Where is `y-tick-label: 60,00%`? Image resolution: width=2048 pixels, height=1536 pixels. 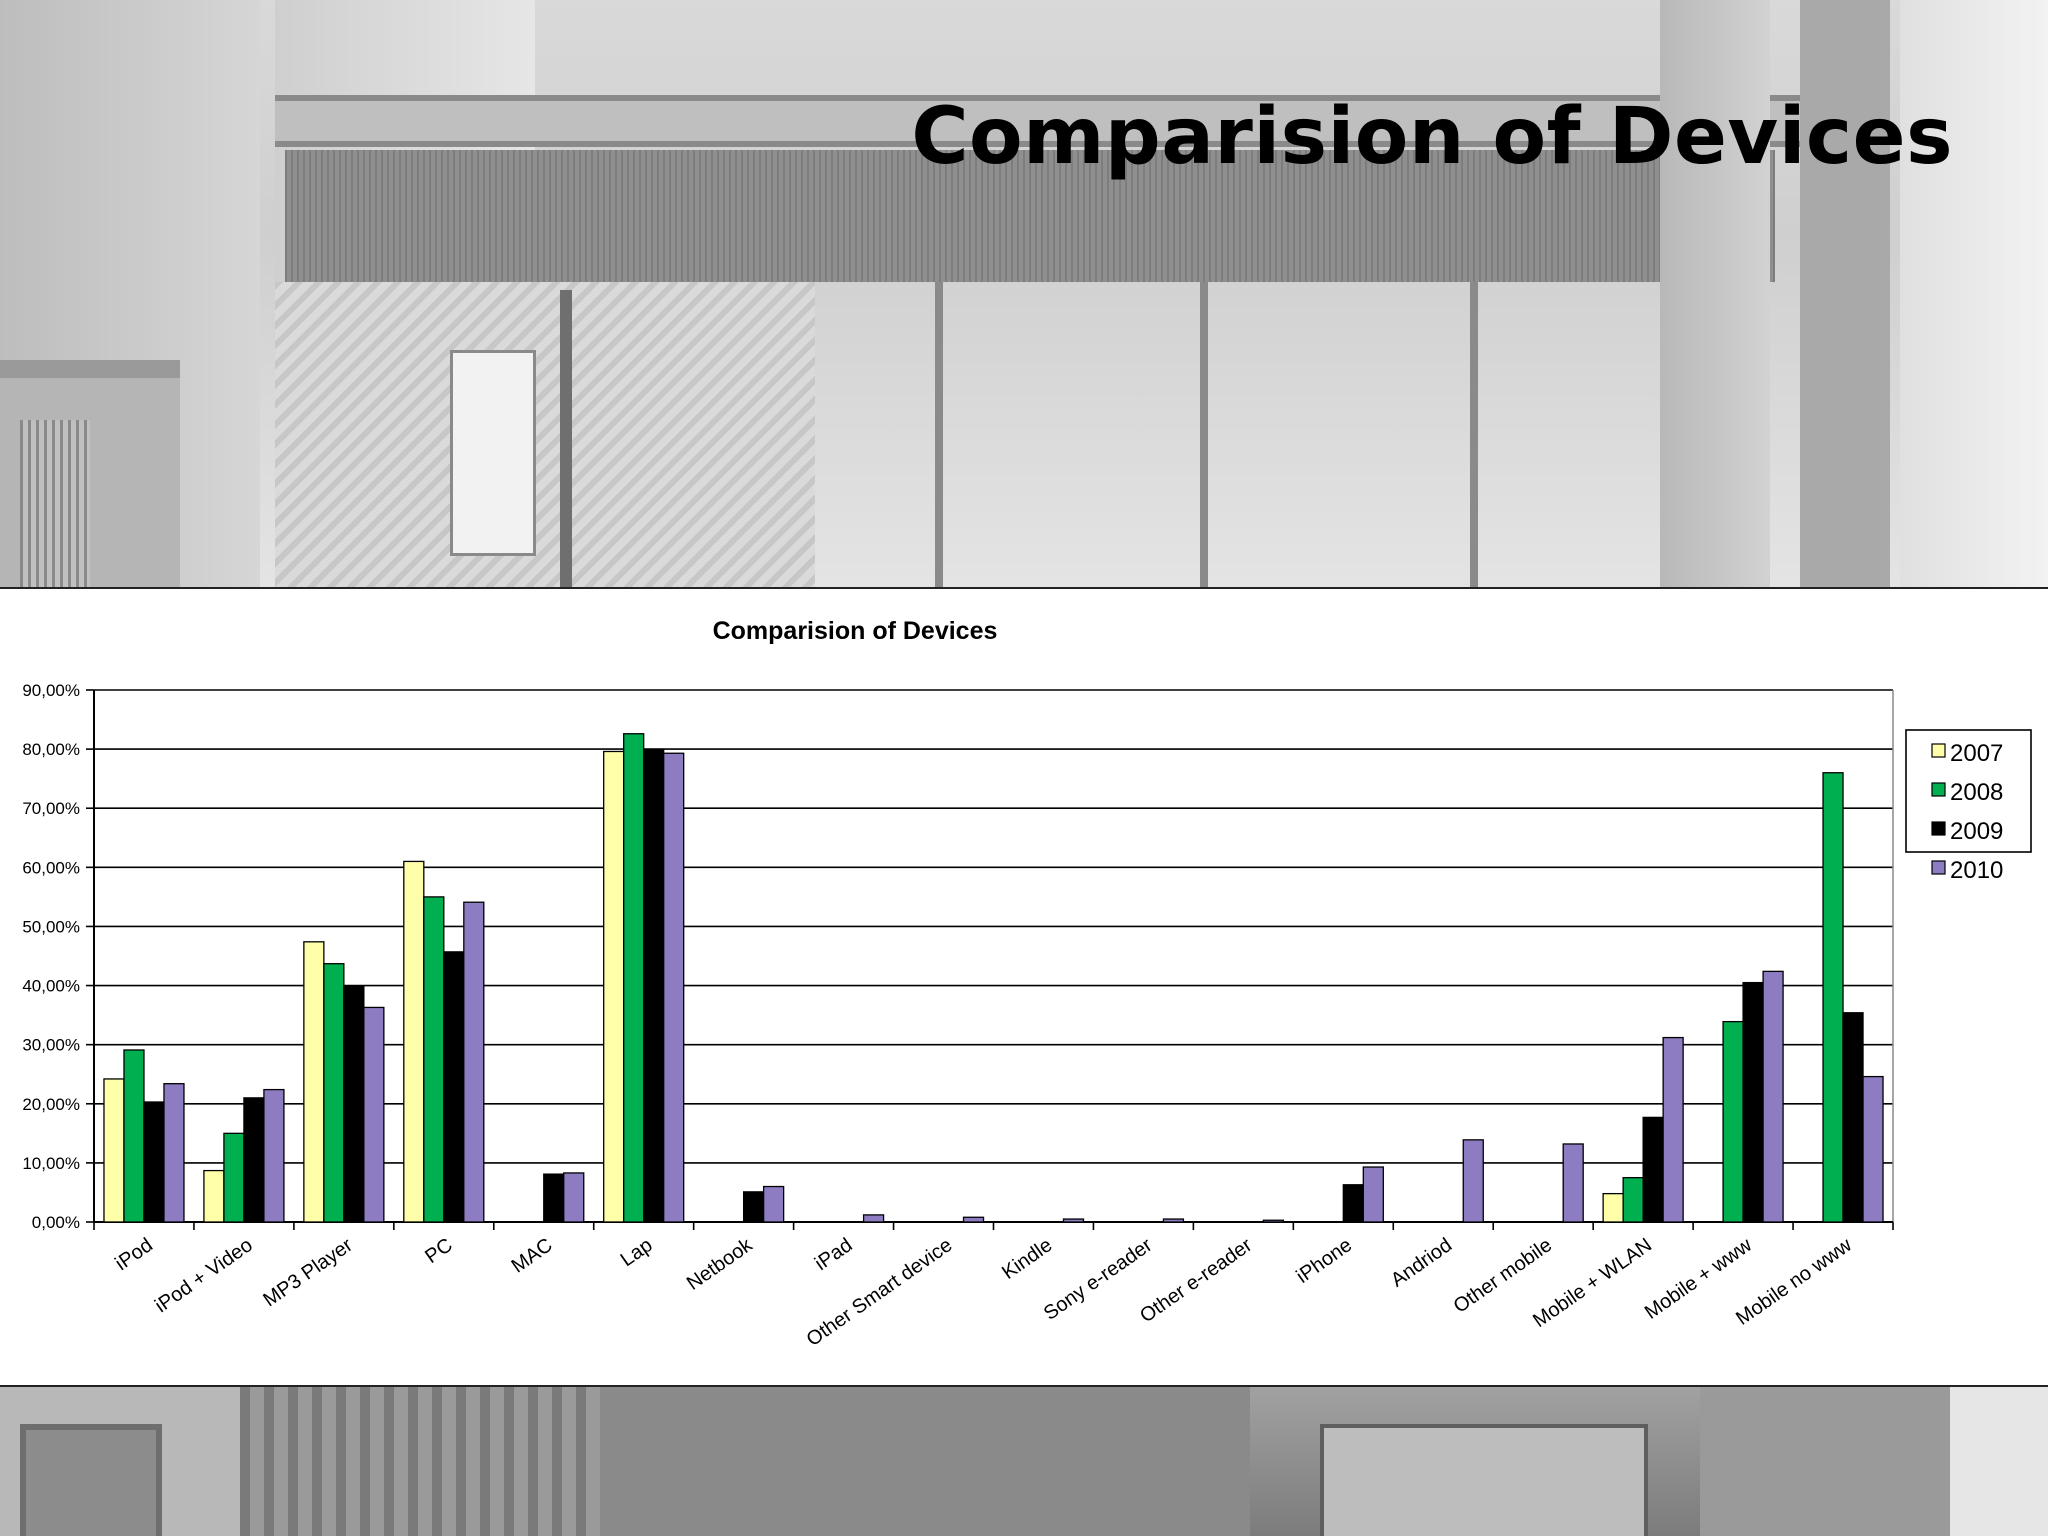 y-tick-label: 60,00% is located at coordinates (51, 867).